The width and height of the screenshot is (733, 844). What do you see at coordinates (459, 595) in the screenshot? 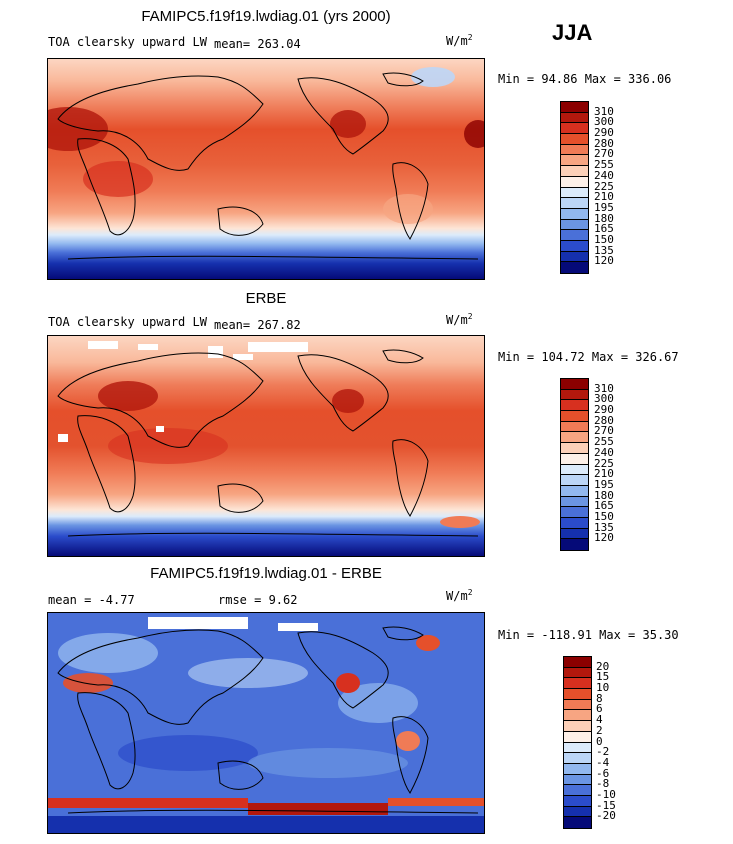
I see `panel3-units: W/m2` at bounding box center [459, 595].